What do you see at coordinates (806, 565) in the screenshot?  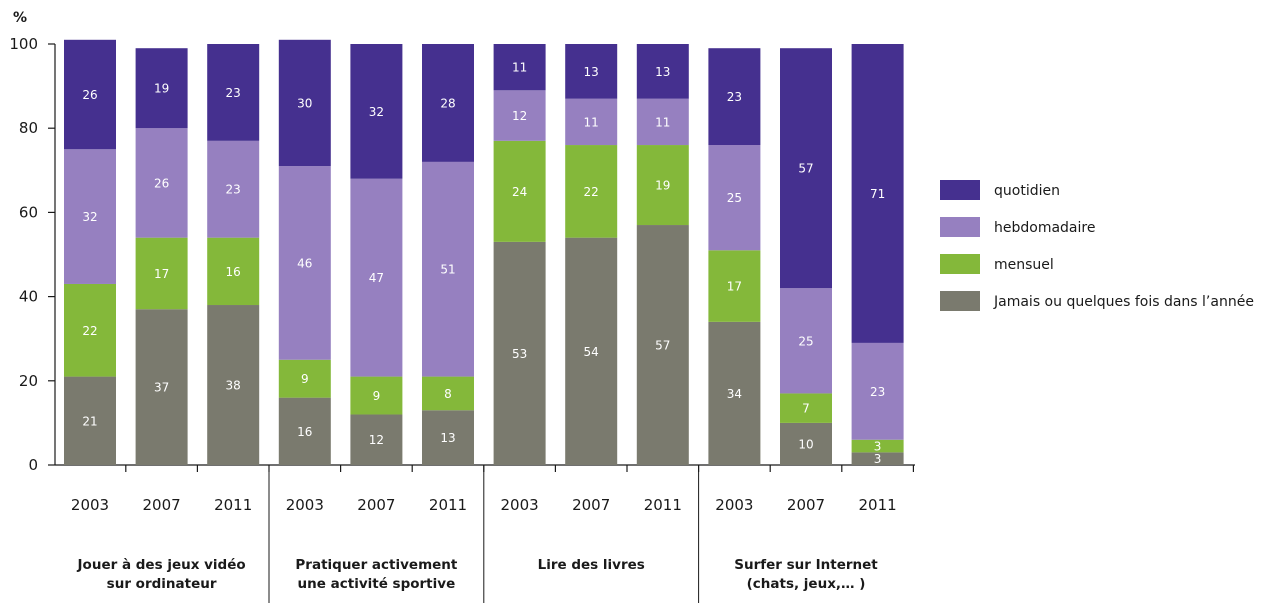 I see `group-label: Surfer sur Internet` at bounding box center [806, 565].